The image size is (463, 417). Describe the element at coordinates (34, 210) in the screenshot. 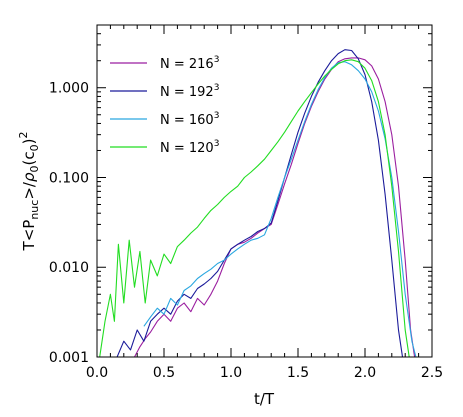

I see `y-label-lead-sub: nuc` at that location.